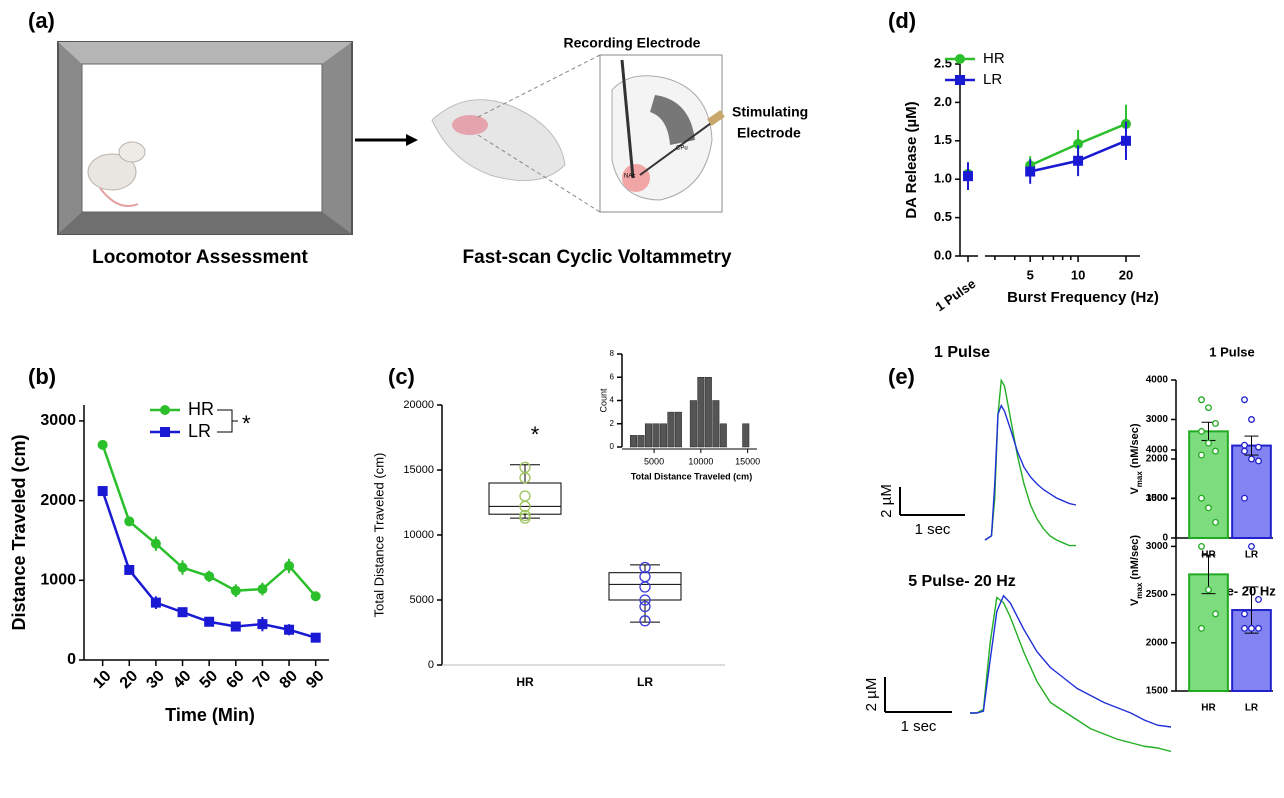 The width and height of the screenshot is (1284, 798). Describe the element at coordinates (627, 119) in the screenshot. I see `recording-electrode` at that location.